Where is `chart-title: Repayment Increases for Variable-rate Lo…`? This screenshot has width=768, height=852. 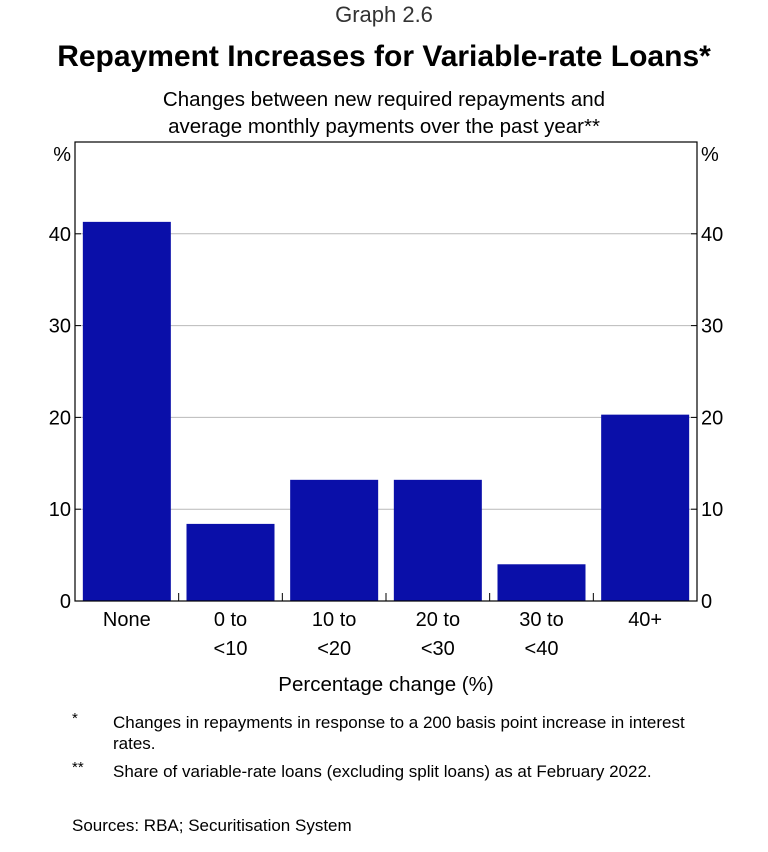 chart-title: Repayment Increases for Variable-rate Lo… is located at coordinates (384, 56).